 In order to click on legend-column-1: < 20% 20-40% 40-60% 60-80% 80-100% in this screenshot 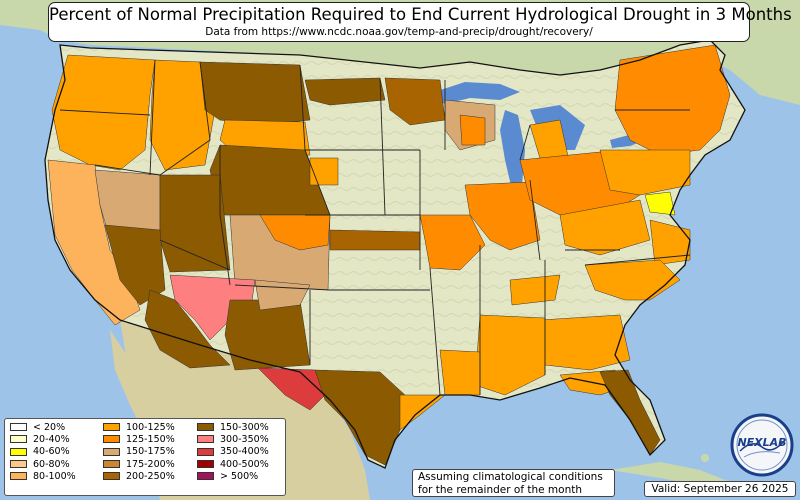, I will do `click(43, 451)`.